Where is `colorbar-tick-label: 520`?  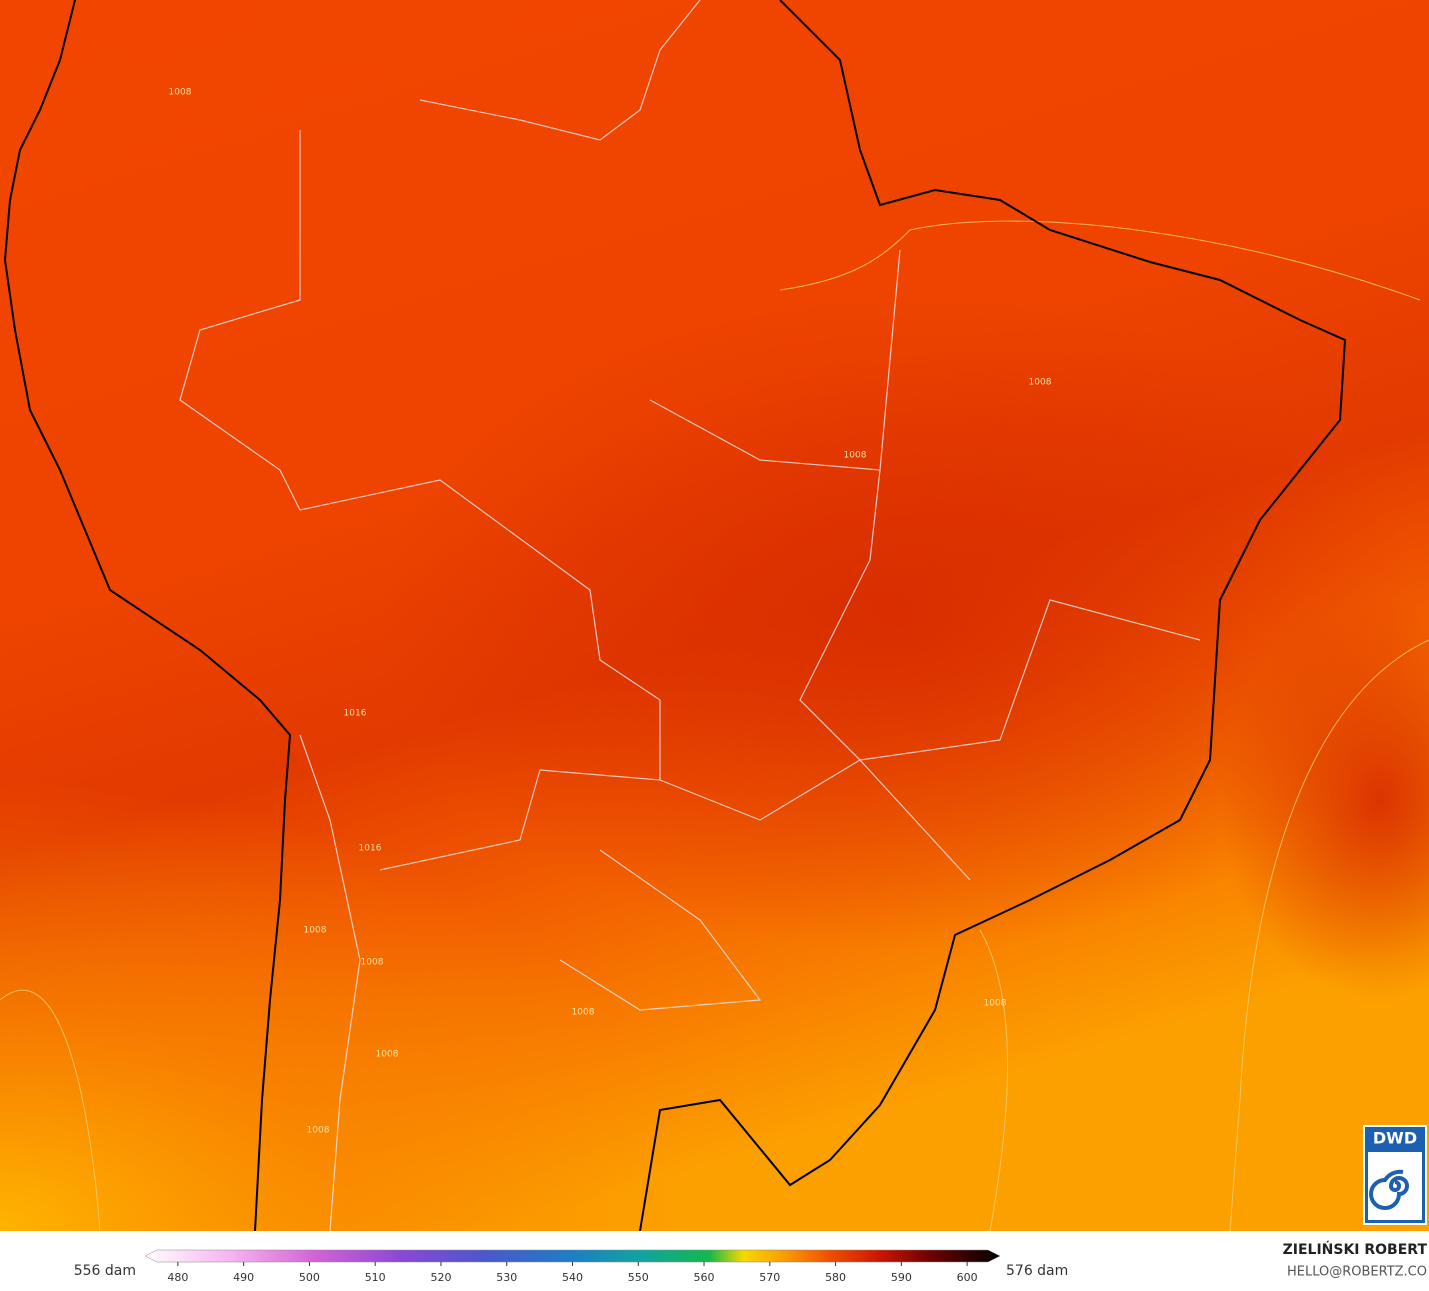
colorbar-tick-label: 520 is located at coordinates (440, 1277).